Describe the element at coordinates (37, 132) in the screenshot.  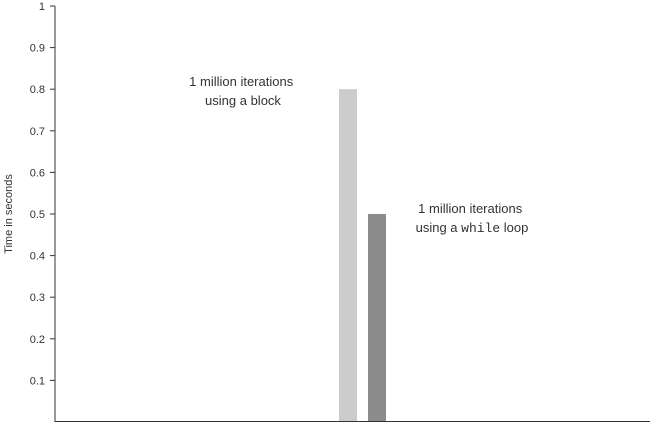
I see `y-tick-label: 0.7` at that location.